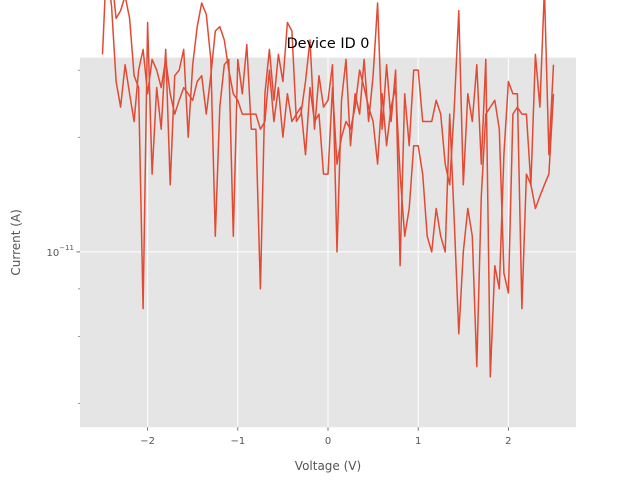  I want to click on x-axis-label: Voltage (V), so click(328, 466).